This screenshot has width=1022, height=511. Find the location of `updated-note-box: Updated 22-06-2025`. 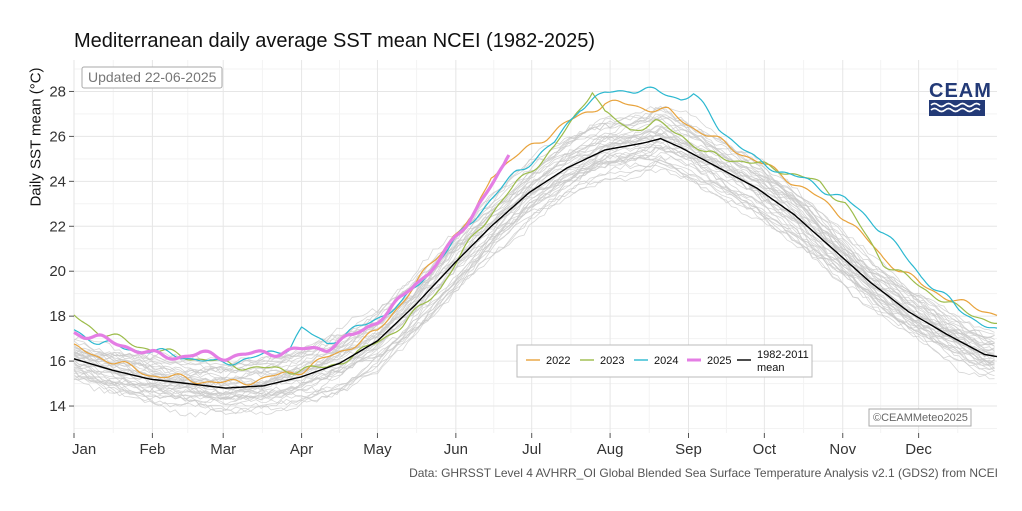

updated-note-box: Updated 22-06-2025 is located at coordinates (152, 77).